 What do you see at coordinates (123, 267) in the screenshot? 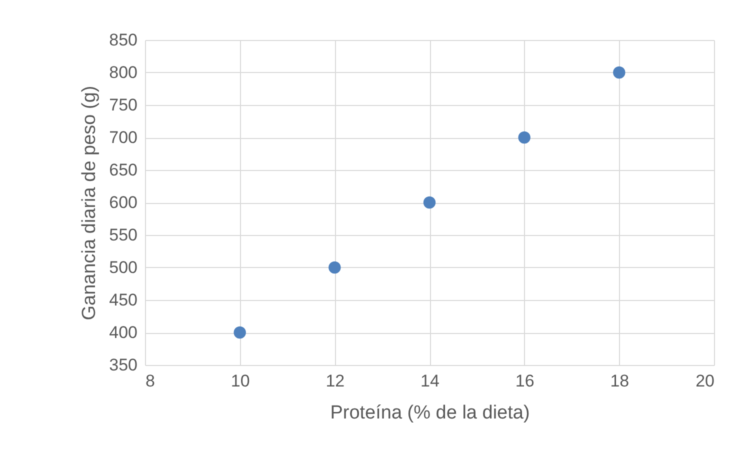
I see `y-tick-label: 500` at bounding box center [123, 267].